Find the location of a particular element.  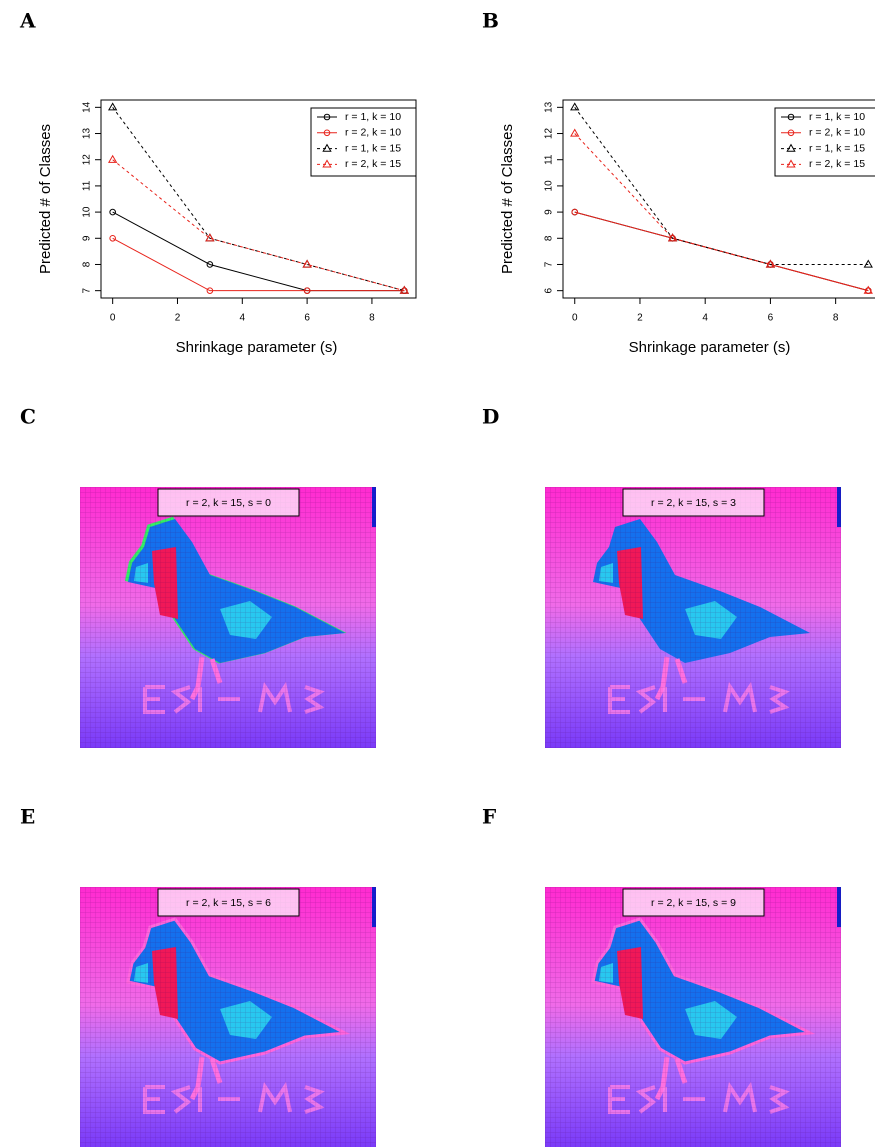

panel-letter: F is located at coordinates (489, 817).